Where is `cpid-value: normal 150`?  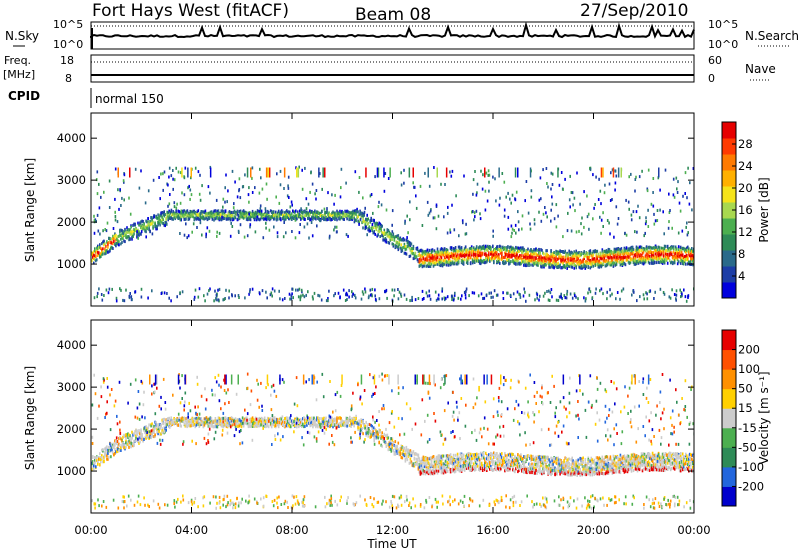
cpid-value: normal 150 is located at coordinates (129, 99).